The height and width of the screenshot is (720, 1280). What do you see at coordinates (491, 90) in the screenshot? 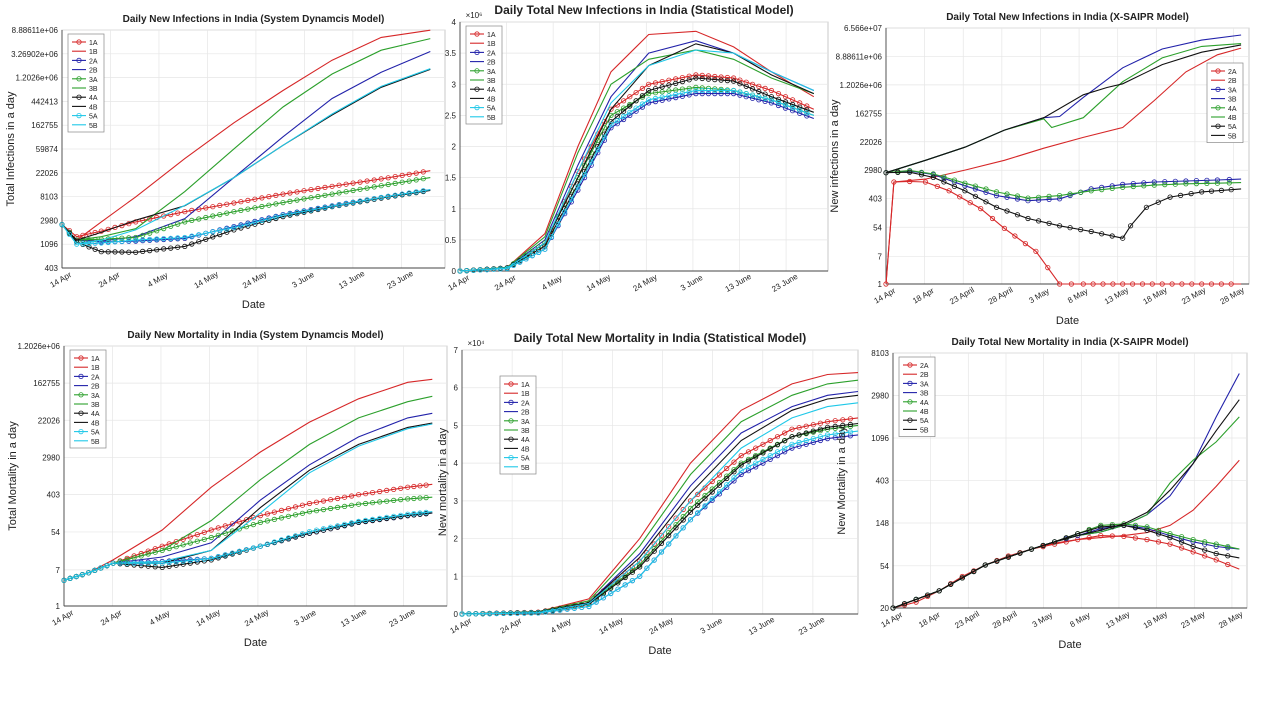
I see `legend-label-4A: 4A` at bounding box center [491, 90].